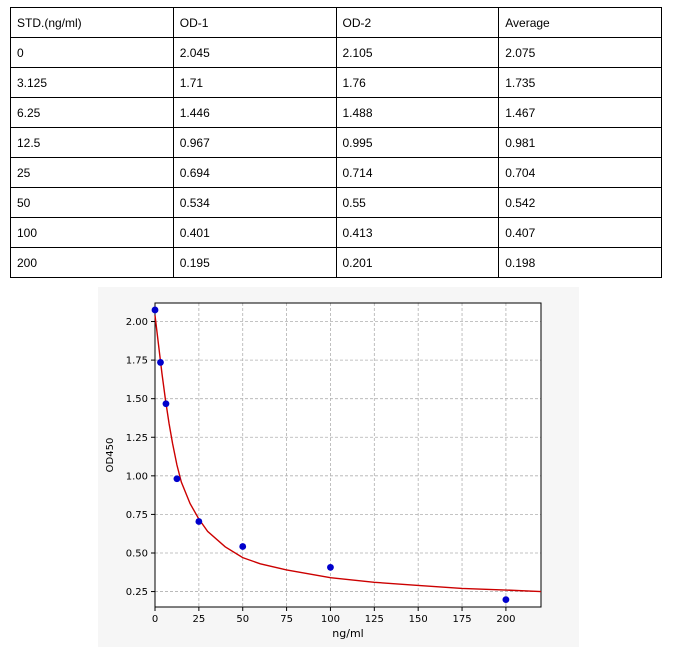 The image size is (676, 652). Describe the element at coordinates (286, 619) in the screenshot. I see `x-tick-label: 75` at that location.